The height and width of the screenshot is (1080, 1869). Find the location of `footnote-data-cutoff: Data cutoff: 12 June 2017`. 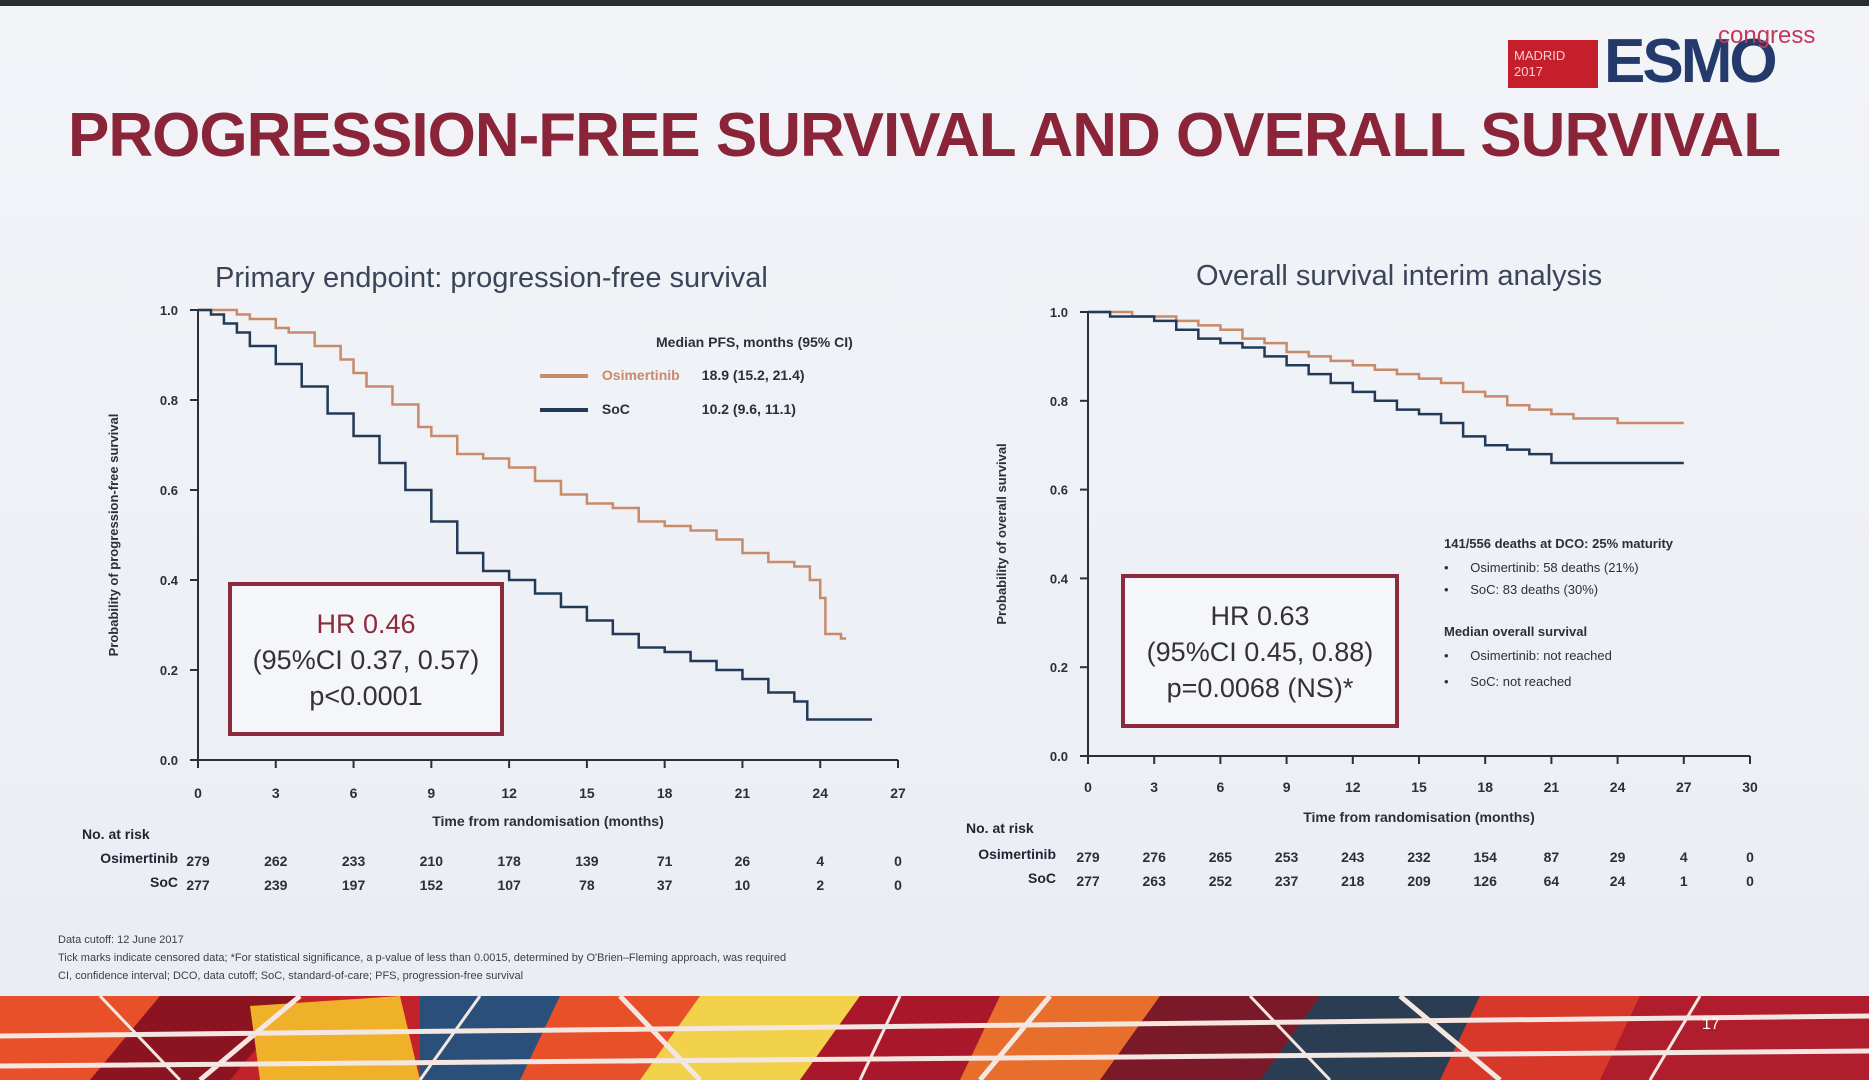

footnote-data-cutoff: Data cutoff: 12 June 2017 is located at coordinates (121, 940).